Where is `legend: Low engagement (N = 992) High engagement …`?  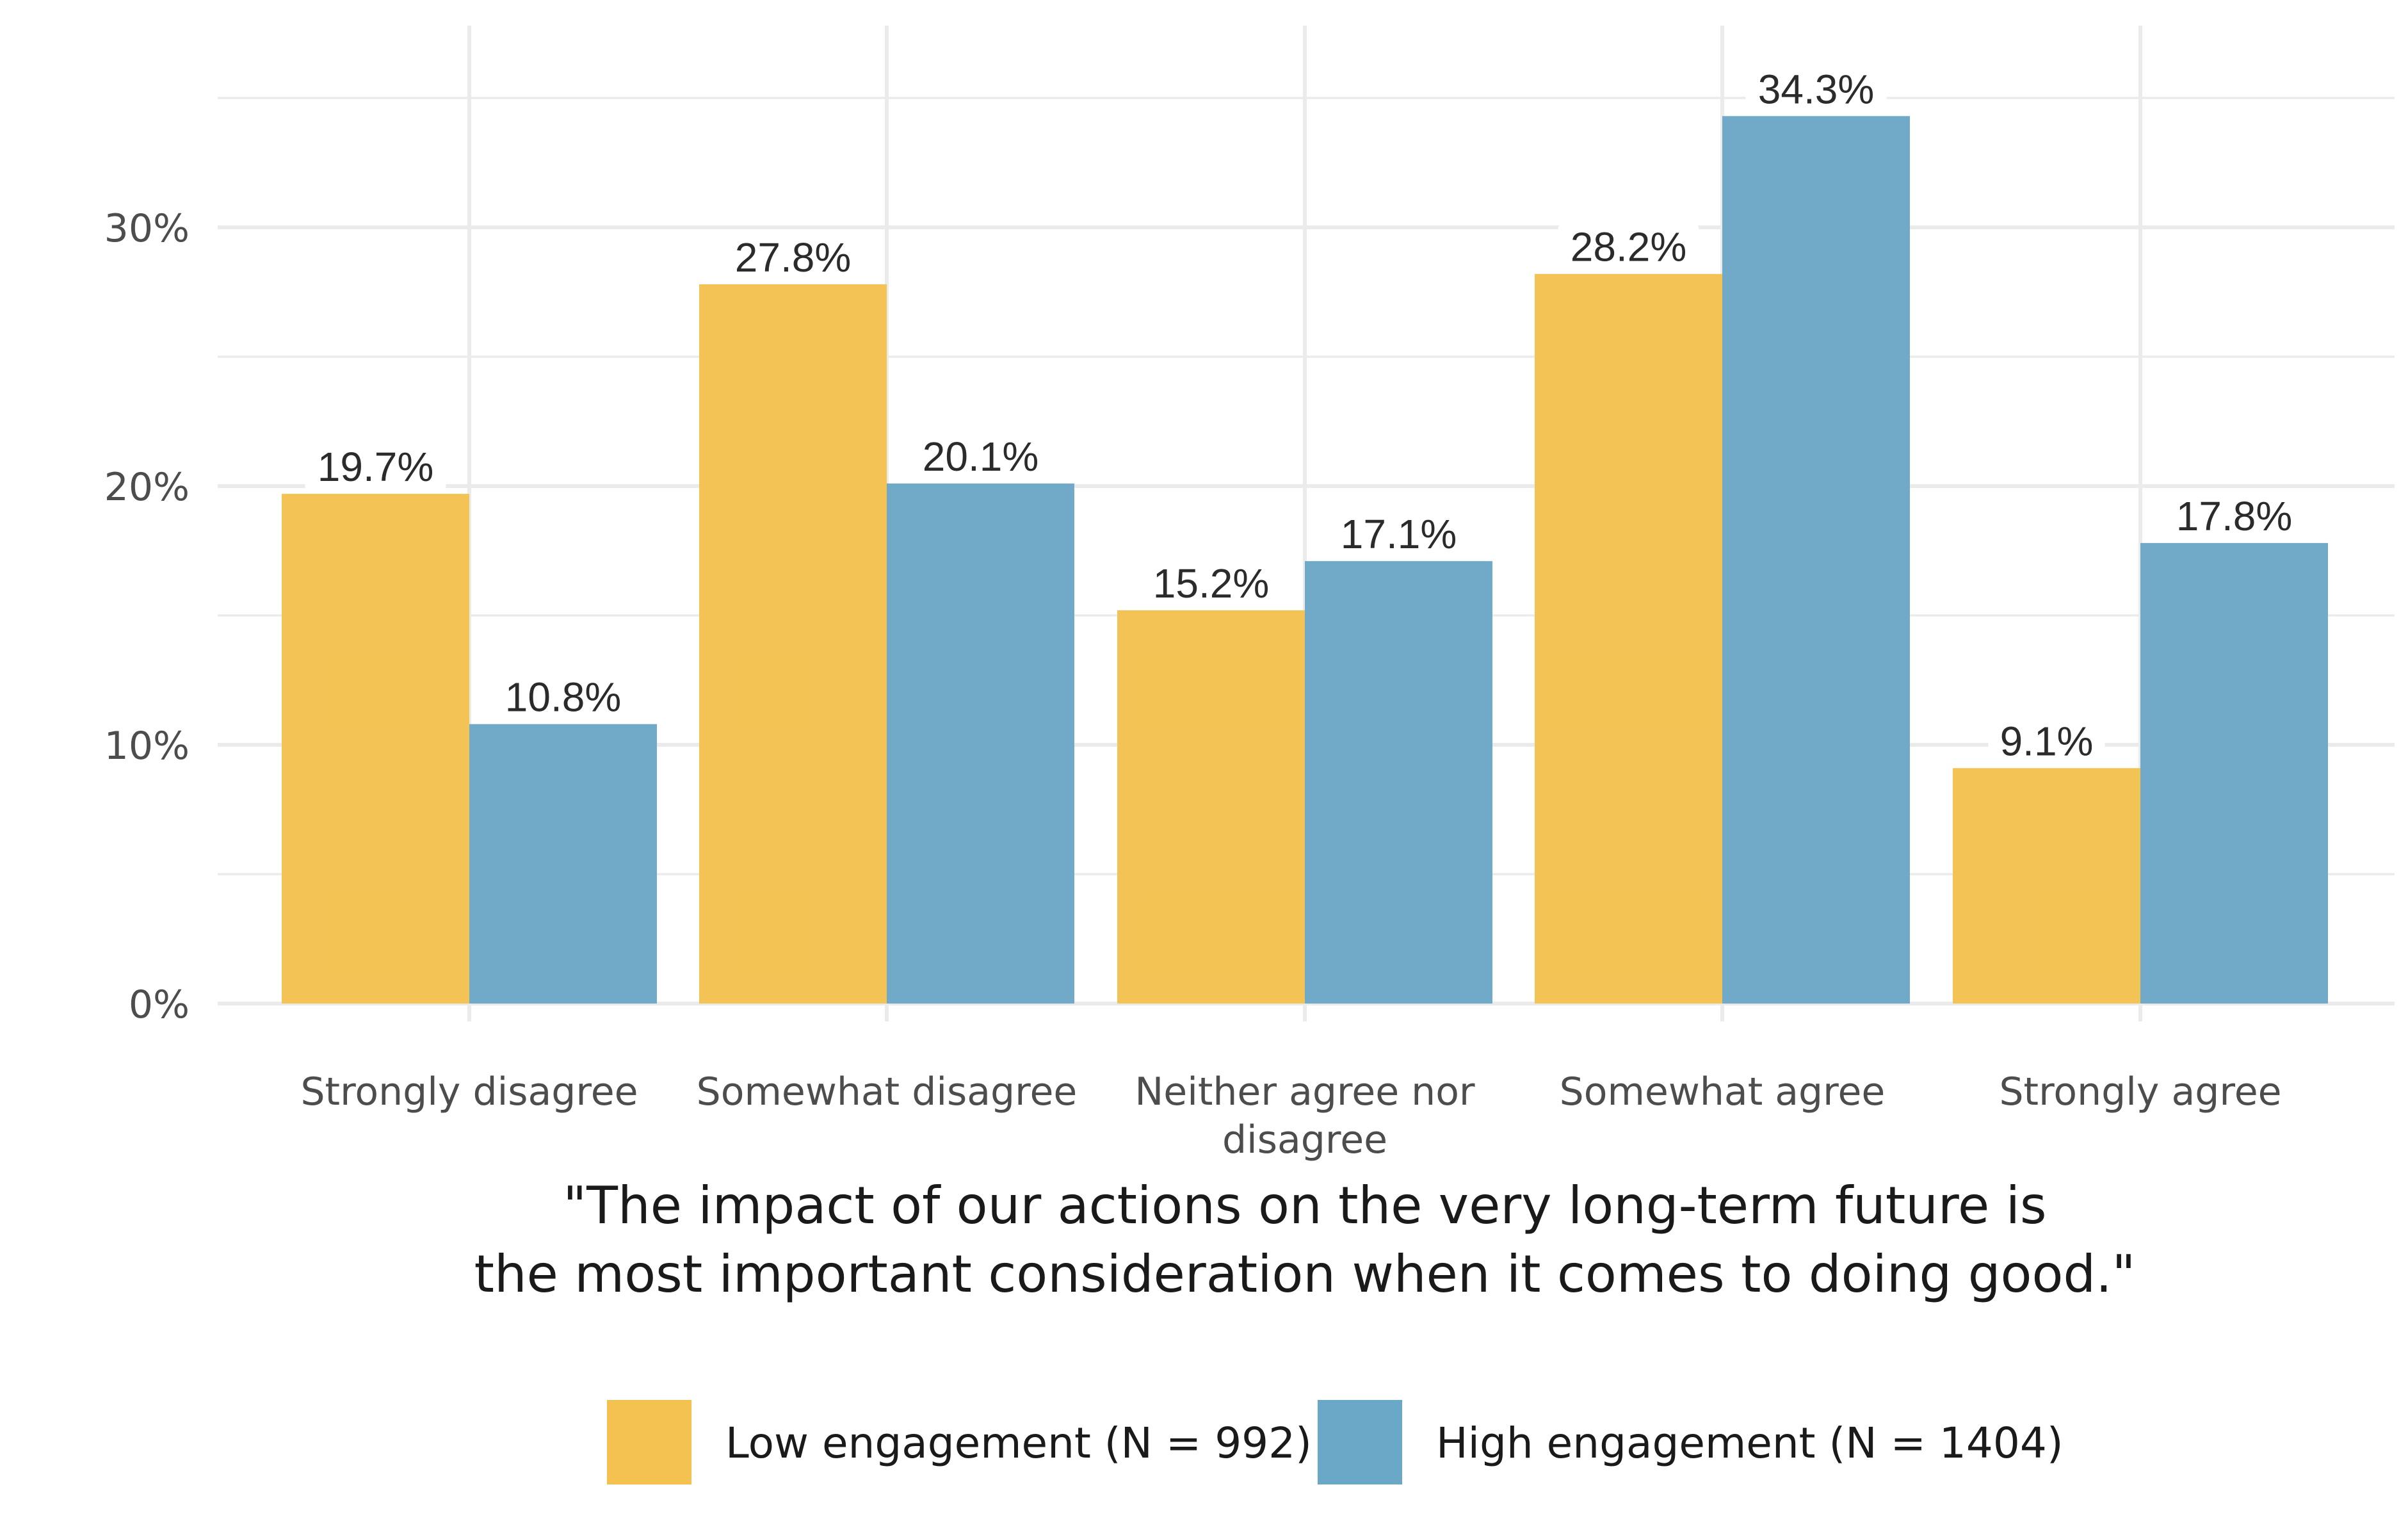 legend: Low engagement (N = 992) High engagement … is located at coordinates (1335, 1442).